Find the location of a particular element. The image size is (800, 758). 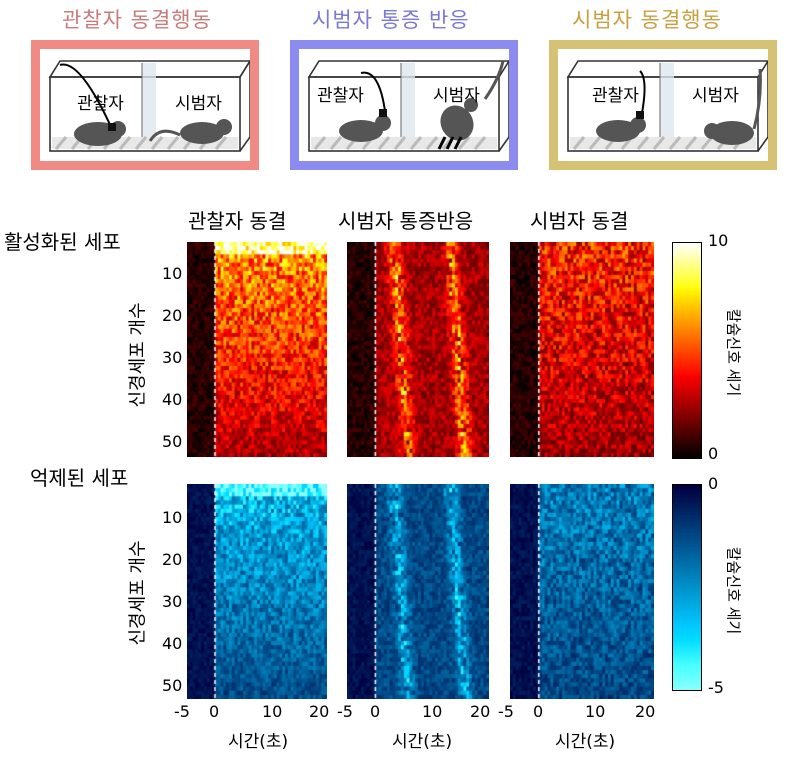

ytick-inhibited: 20 is located at coordinates (172, 559).